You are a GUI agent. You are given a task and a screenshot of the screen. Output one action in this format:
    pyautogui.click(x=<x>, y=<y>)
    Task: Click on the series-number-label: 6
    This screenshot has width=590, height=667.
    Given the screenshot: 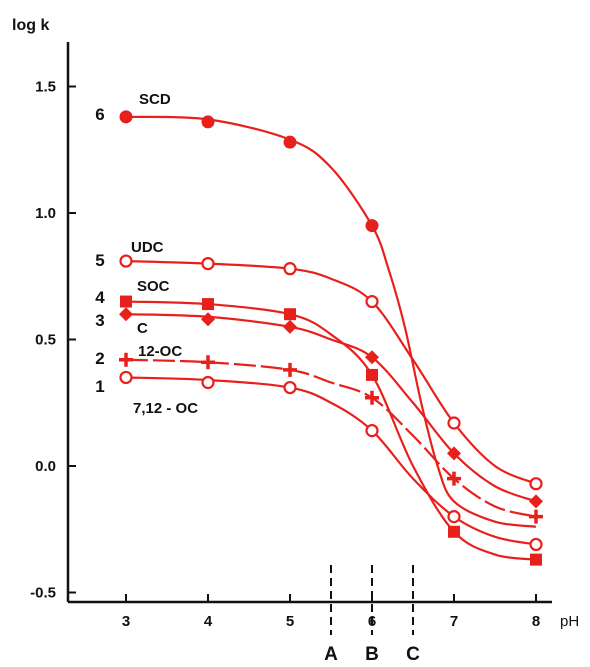 What is the action you would take?
    pyautogui.click(x=99, y=114)
    